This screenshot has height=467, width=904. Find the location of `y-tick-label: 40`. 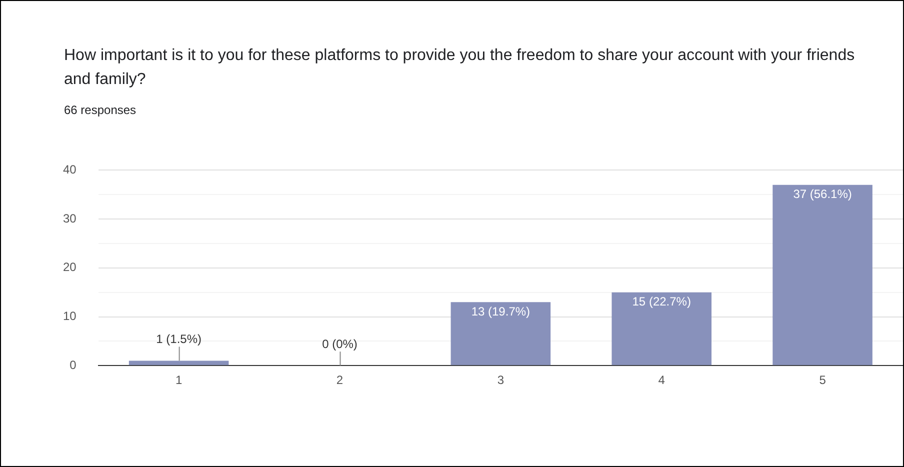

y-tick-label: 40 is located at coordinates (69, 169).